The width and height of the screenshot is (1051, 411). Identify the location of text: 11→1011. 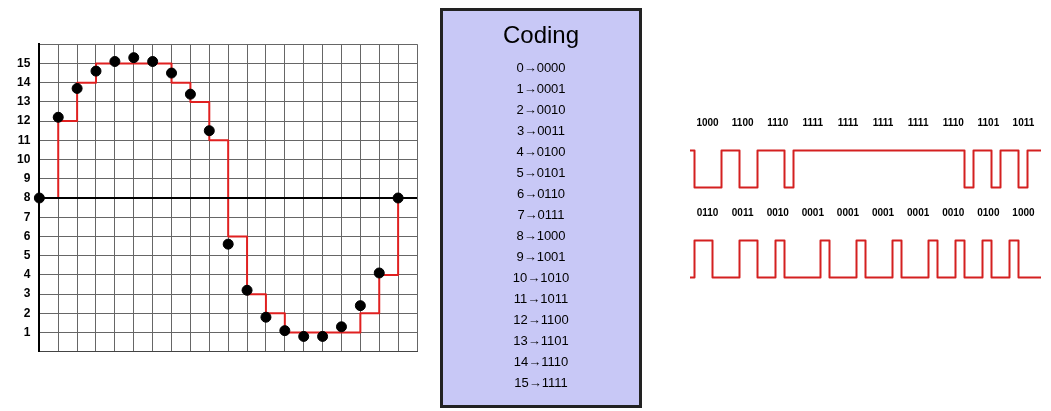
(541, 299).